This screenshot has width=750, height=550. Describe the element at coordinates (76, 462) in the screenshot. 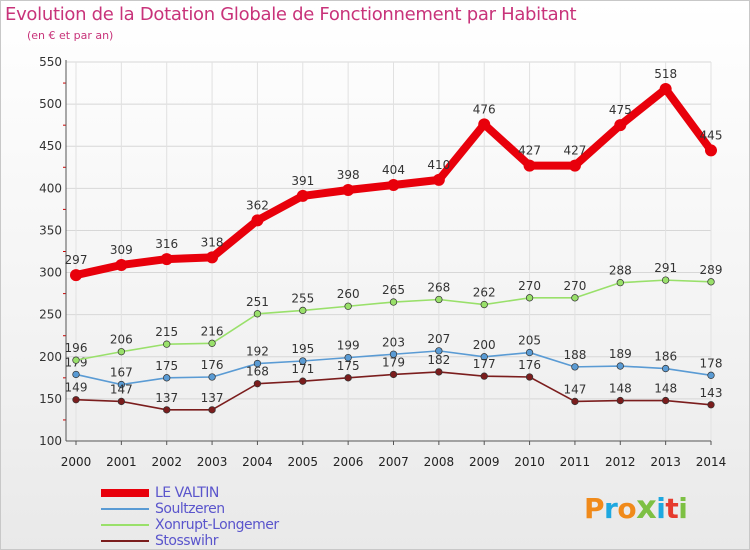

I see `x-tick-label: 2000` at that location.